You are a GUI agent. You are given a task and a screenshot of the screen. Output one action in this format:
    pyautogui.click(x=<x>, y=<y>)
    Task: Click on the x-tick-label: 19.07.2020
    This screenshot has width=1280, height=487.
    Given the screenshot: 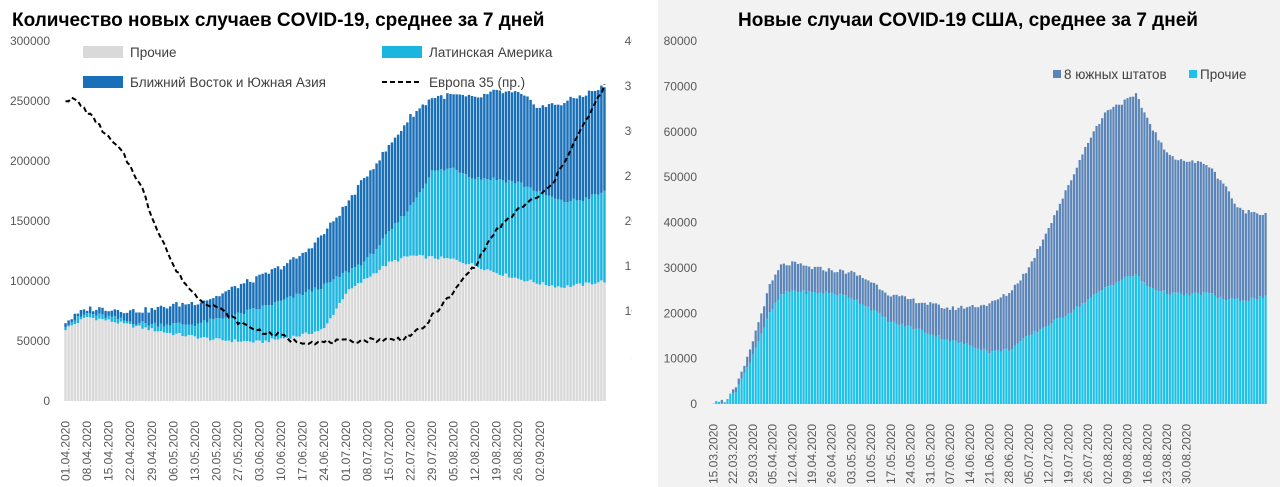 What is the action you would take?
    pyautogui.click(x=1068, y=454)
    